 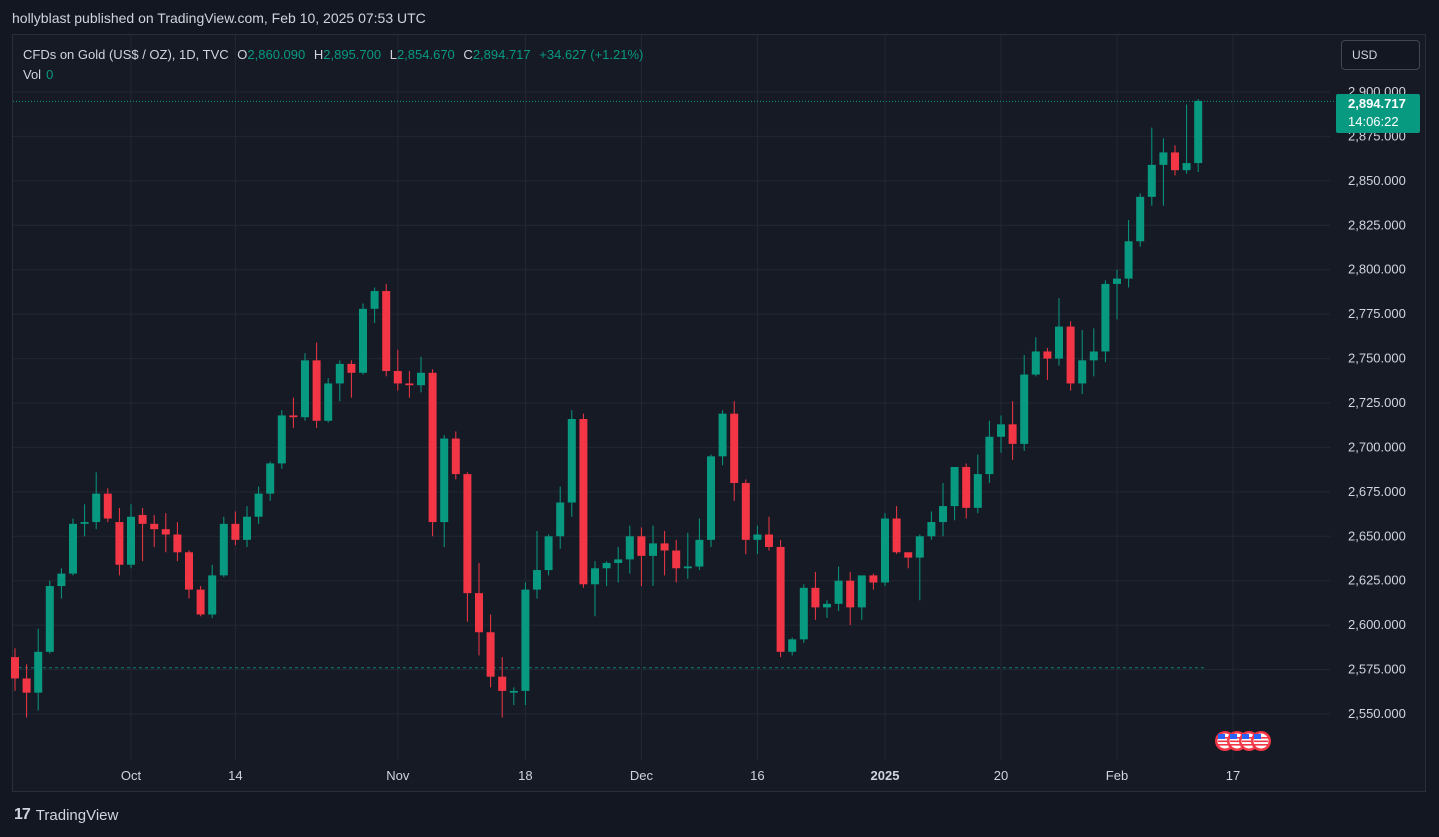 What do you see at coordinates (1261, 741) in the screenshot?
I see `us-flag-event-icon` at bounding box center [1261, 741].